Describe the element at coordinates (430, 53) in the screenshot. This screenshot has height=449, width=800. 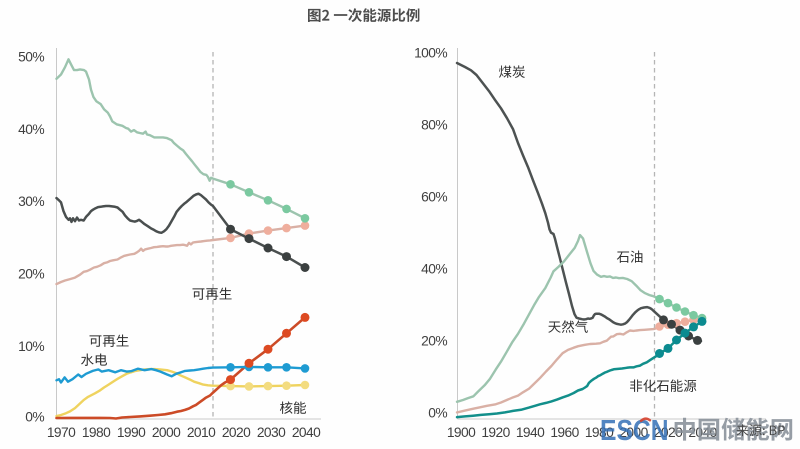
I see `svg-text: 100%` at that location.